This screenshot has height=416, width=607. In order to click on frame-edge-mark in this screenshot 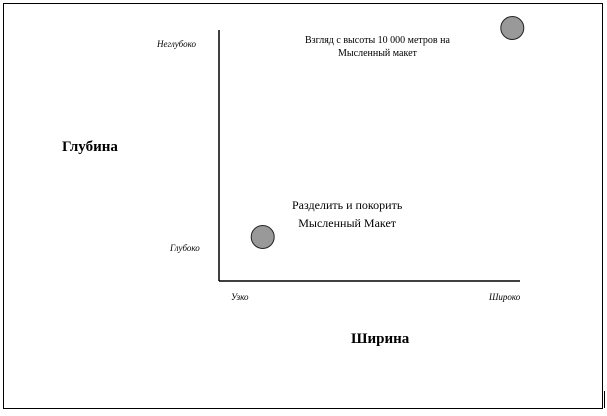, I will do `click(604, 399)`.